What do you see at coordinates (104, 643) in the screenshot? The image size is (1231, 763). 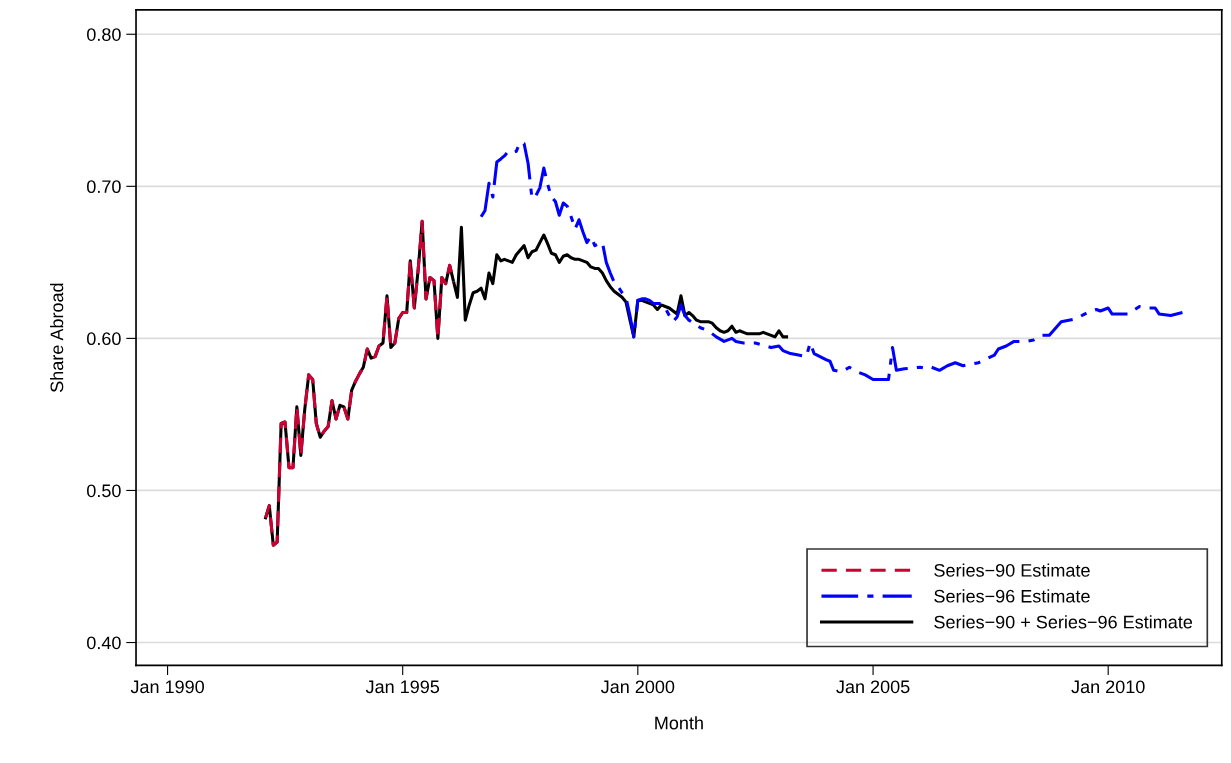 I see `y-tick-label: 0.40` at bounding box center [104, 643].